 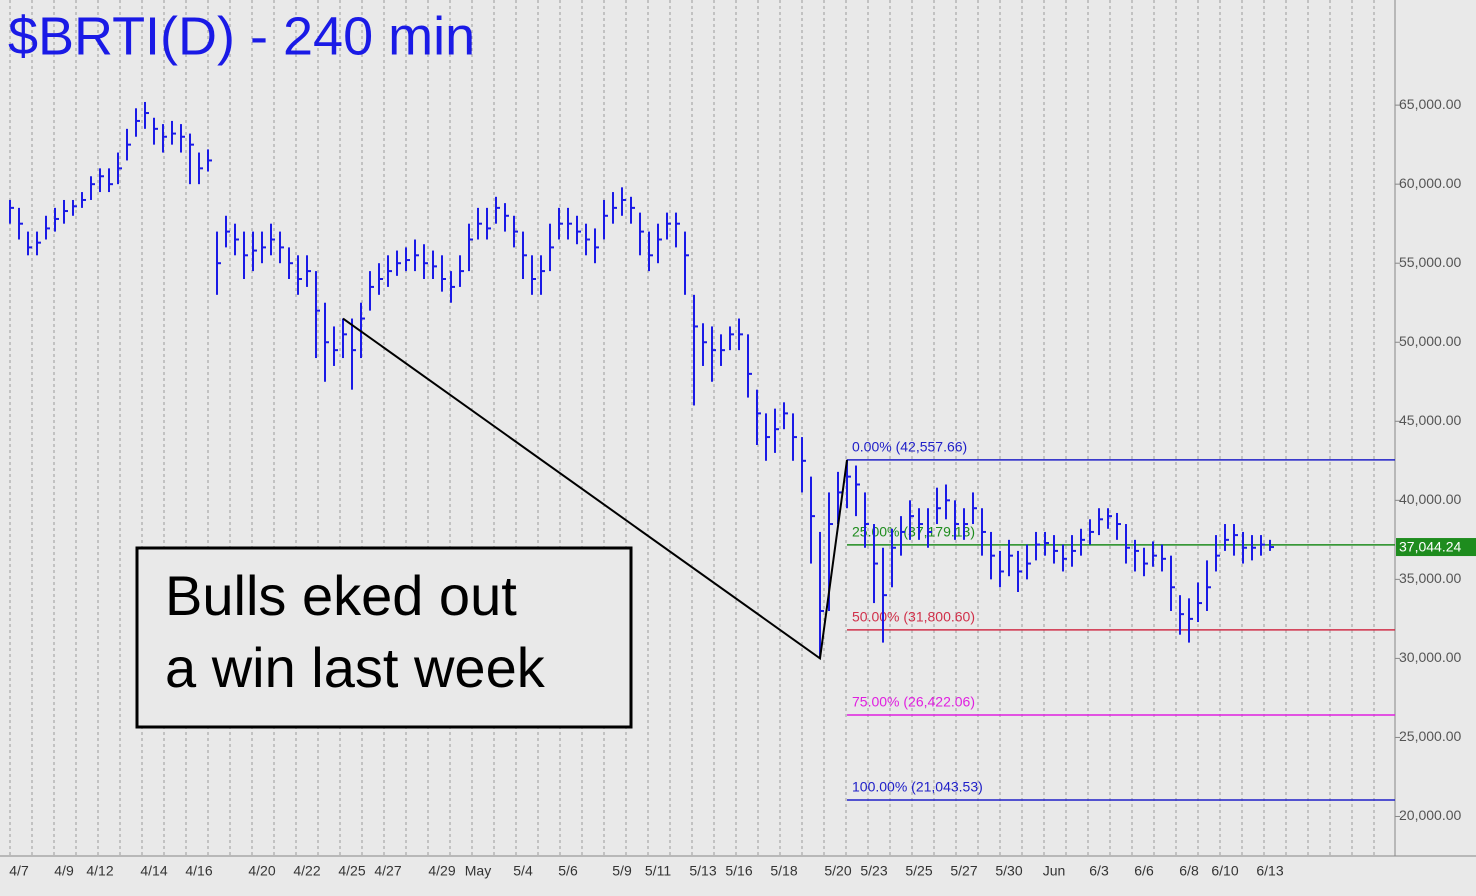 I want to click on x-tick-label: 4/22, so click(x=306, y=871).